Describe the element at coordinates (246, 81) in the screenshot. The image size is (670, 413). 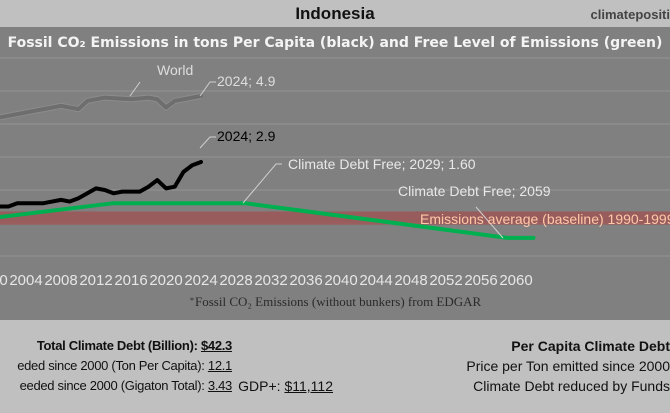
I see `world-end-label: 2024; 4.9` at that location.